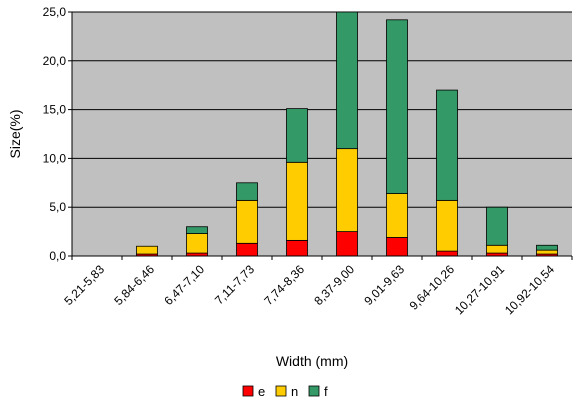 This screenshot has height=405, width=581. I want to click on x-tick-label: 10,92-10,54, so click(529, 289).